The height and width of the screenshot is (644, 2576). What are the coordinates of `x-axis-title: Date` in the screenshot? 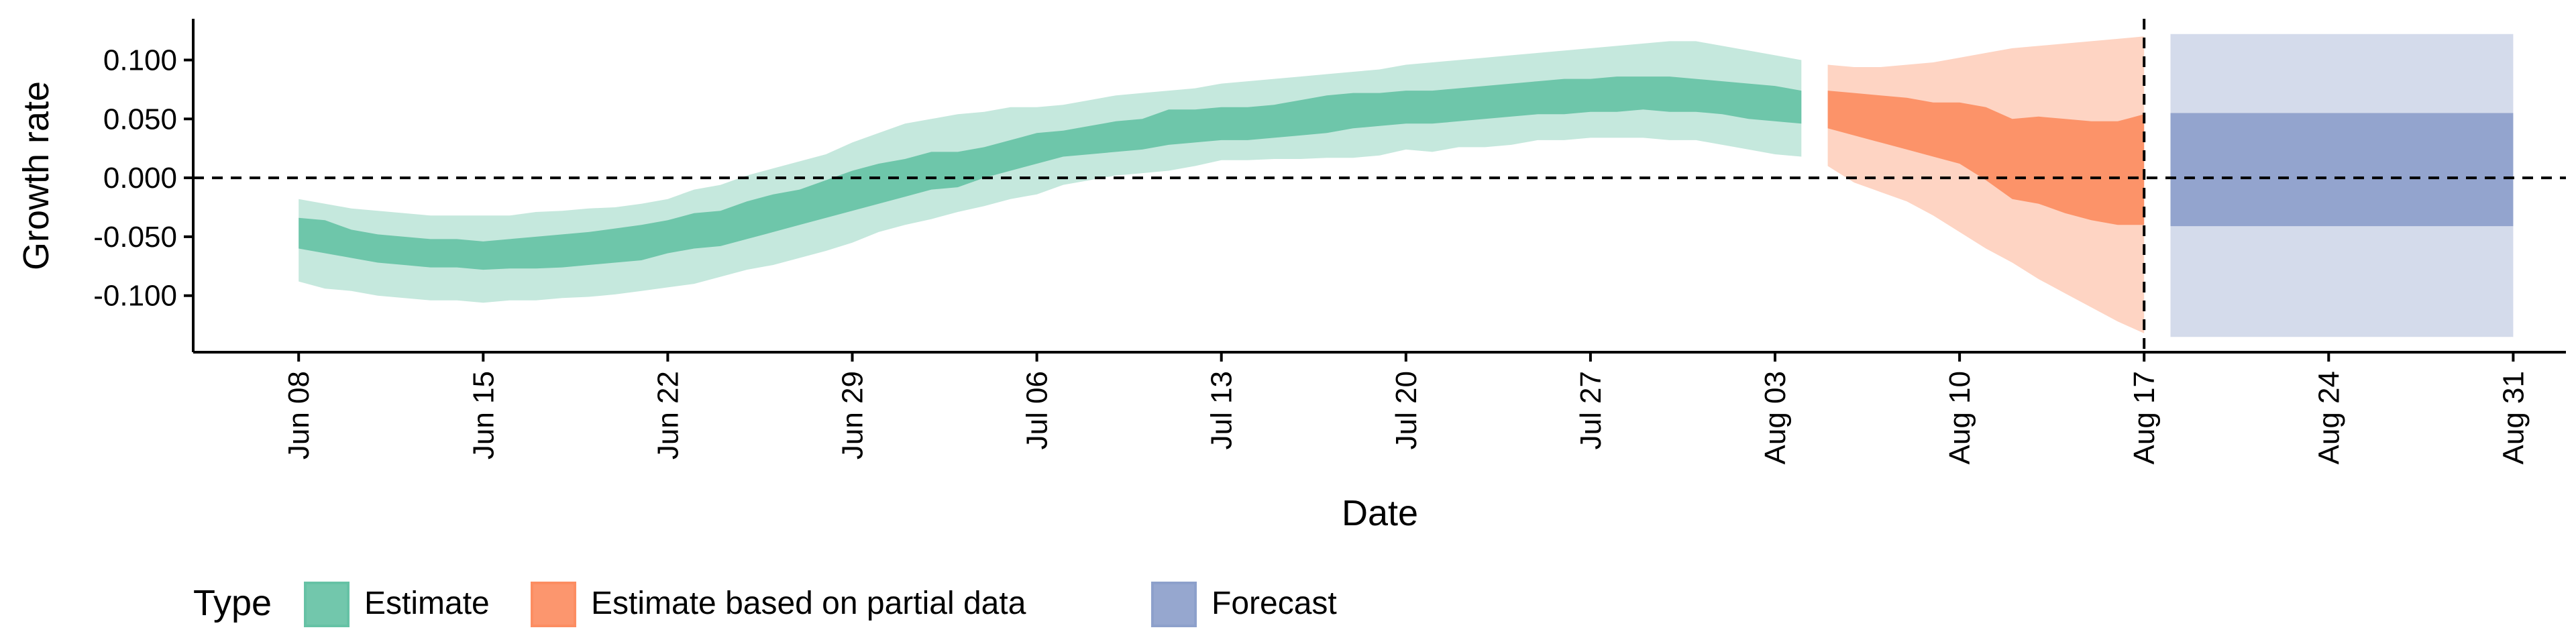 It's located at (1380, 513).